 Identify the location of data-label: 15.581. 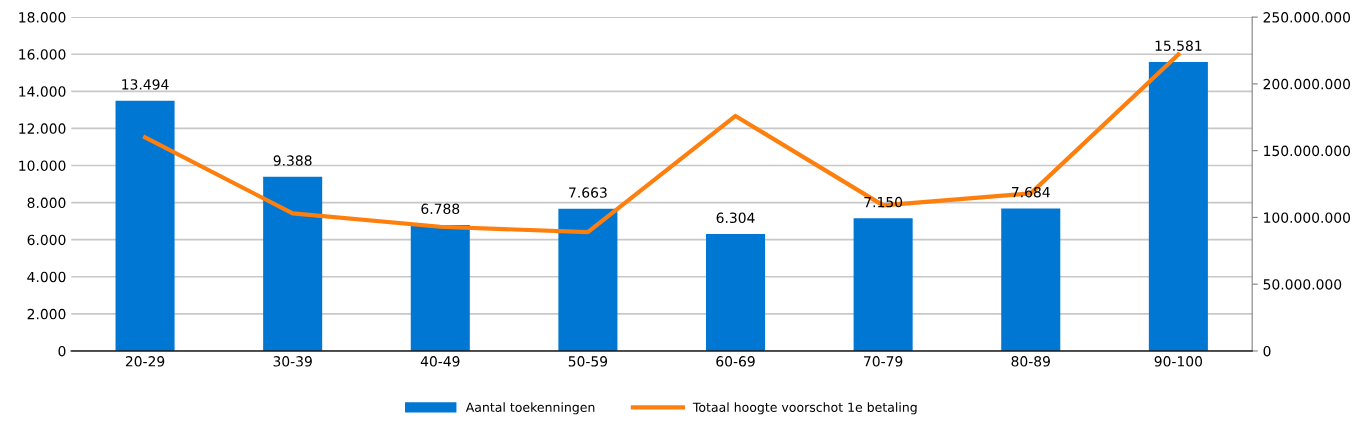
(1178, 45).